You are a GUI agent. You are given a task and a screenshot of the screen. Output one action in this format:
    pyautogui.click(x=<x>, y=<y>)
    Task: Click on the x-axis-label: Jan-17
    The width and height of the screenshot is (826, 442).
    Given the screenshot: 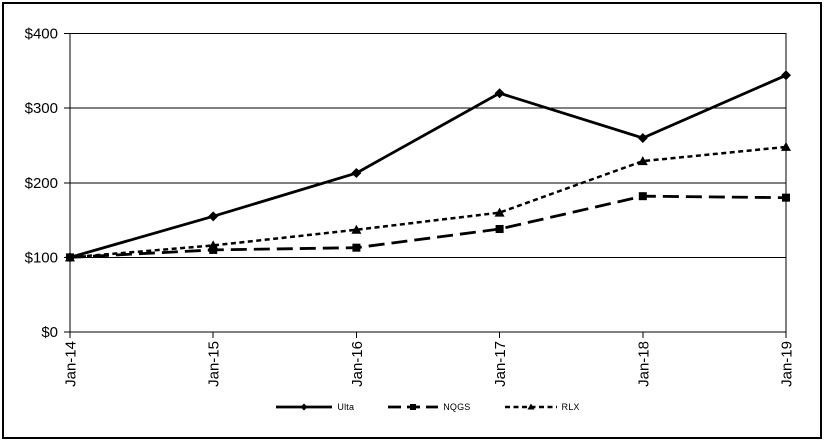 What is the action you would take?
    pyautogui.click(x=500, y=364)
    